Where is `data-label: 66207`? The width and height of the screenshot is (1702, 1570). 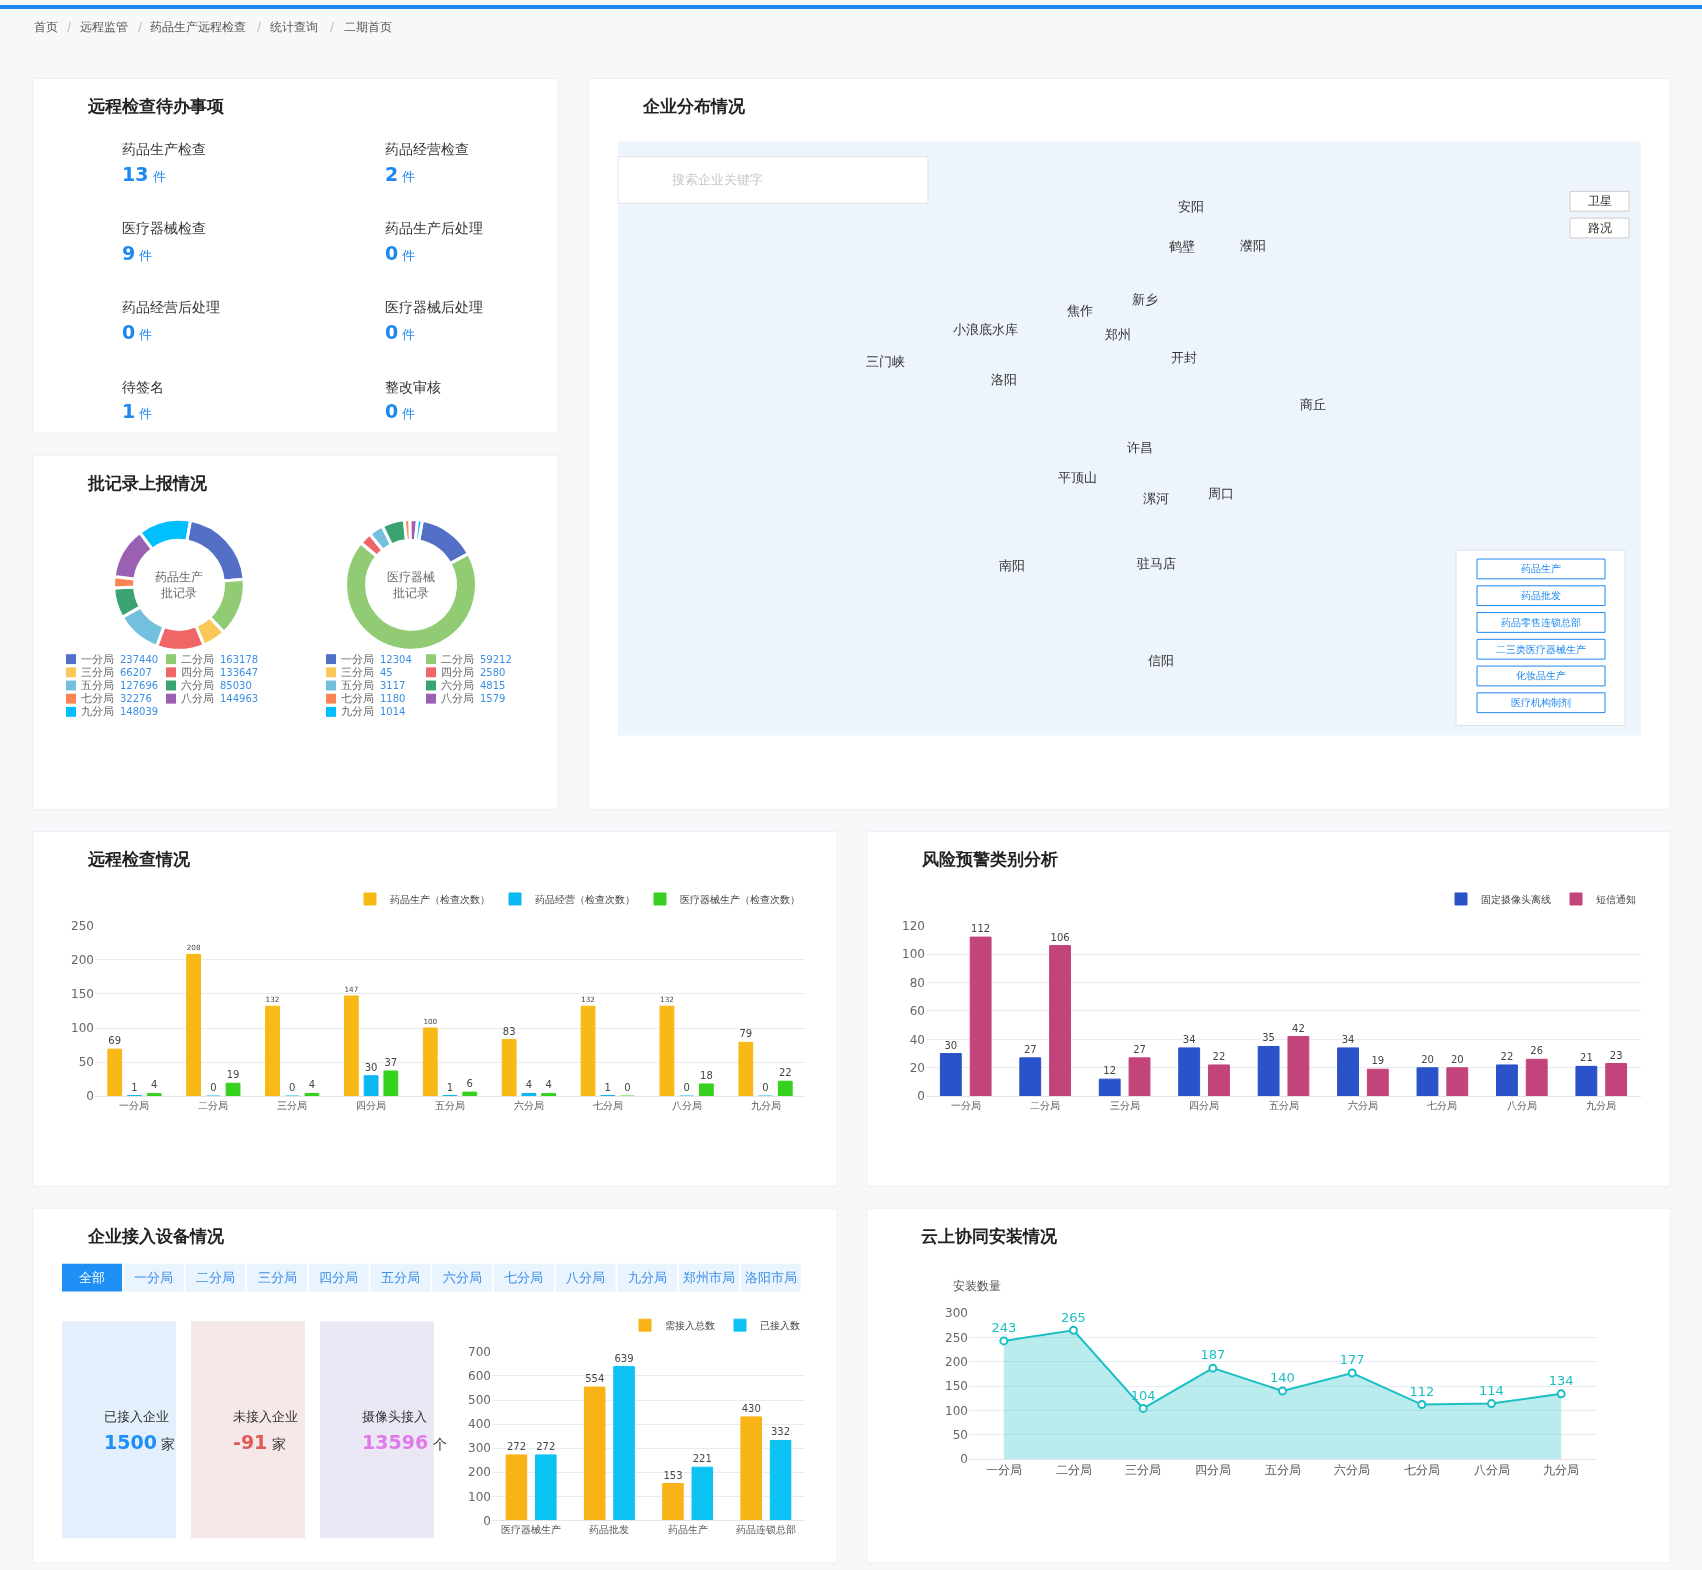
data-label: 66207 is located at coordinates (136, 672).